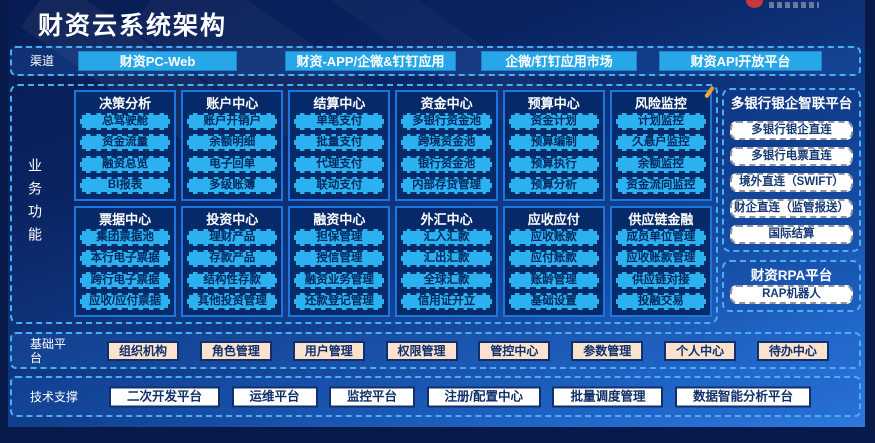 This screenshot has height=443, width=875. I want to click on base-platform-item: 待办中心, so click(792, 350).